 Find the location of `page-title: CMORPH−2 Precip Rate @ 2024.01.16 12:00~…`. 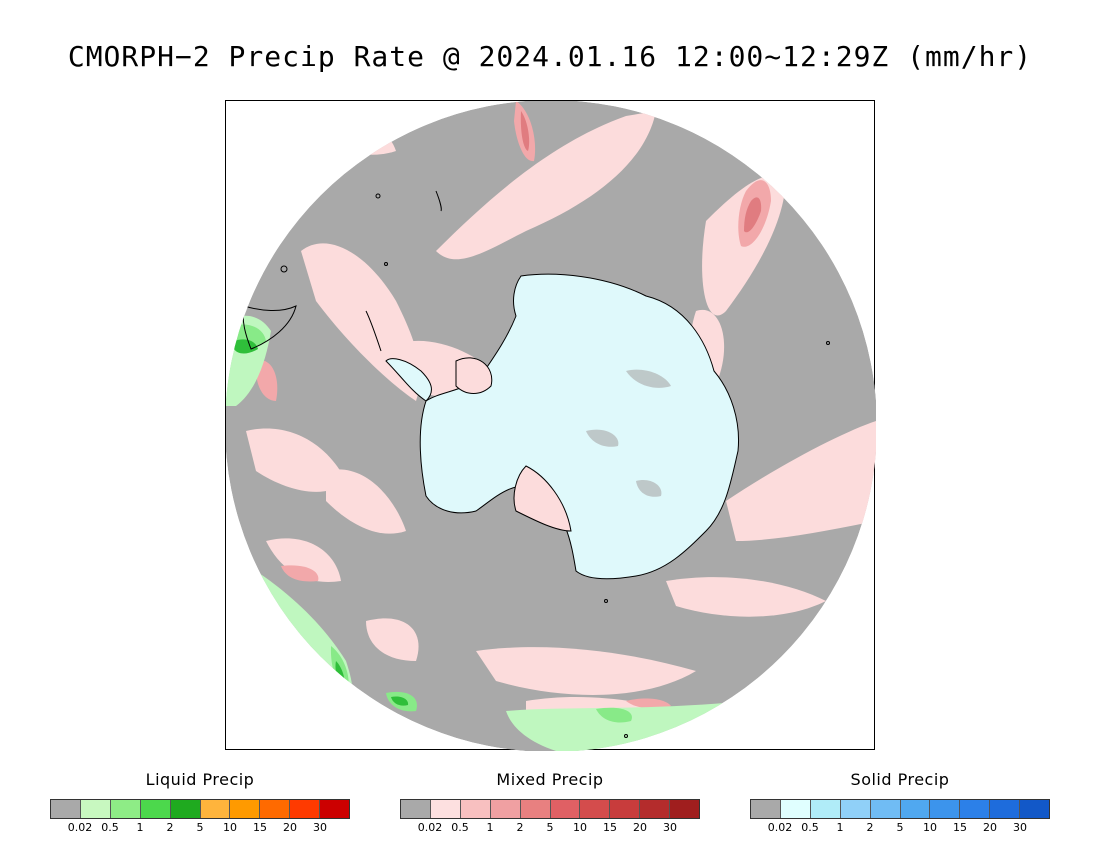

page-title: CMORPH−2 Precip Rate @ 2024.01.16 12:00~… is located at coordinates (550, 56).